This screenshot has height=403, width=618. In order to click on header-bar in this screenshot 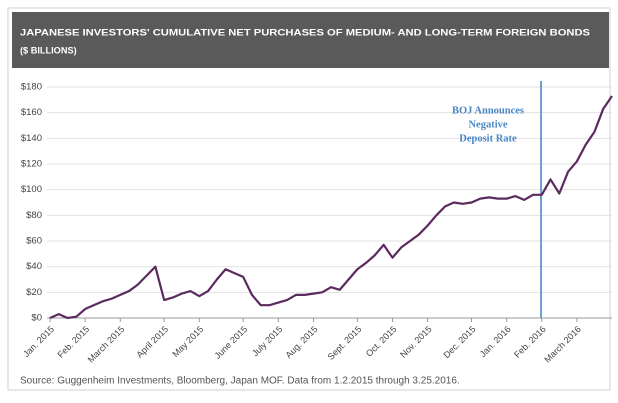, I will do `click(310, 40)`.